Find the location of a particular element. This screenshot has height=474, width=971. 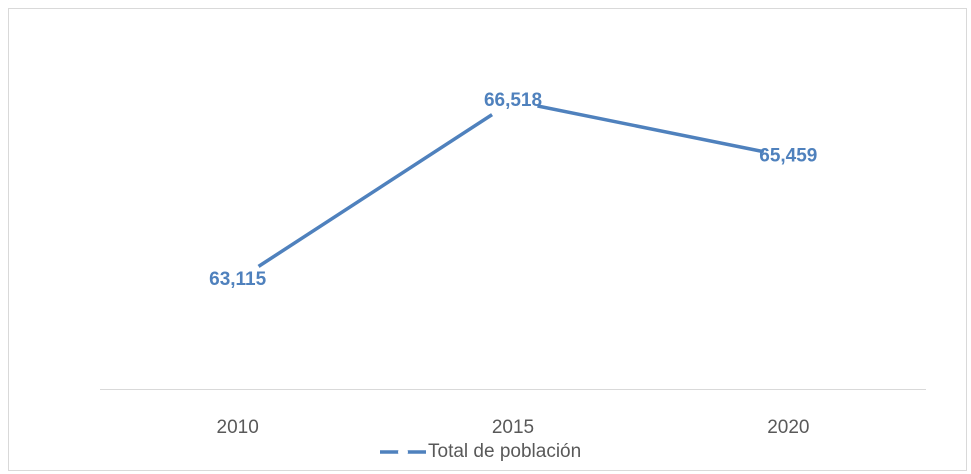

data-label: 66,518 is located at coordinates (513, 100).